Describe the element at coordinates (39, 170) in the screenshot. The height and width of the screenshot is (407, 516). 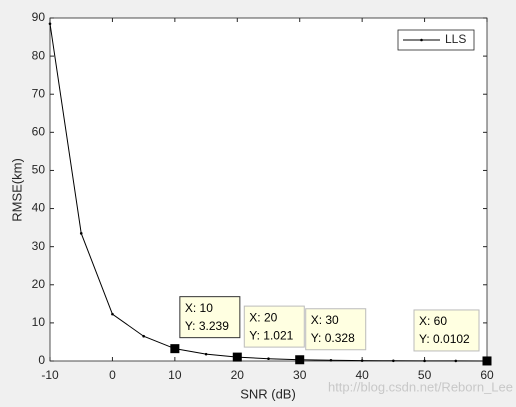
I see `y-tick-label: 50` at that location.